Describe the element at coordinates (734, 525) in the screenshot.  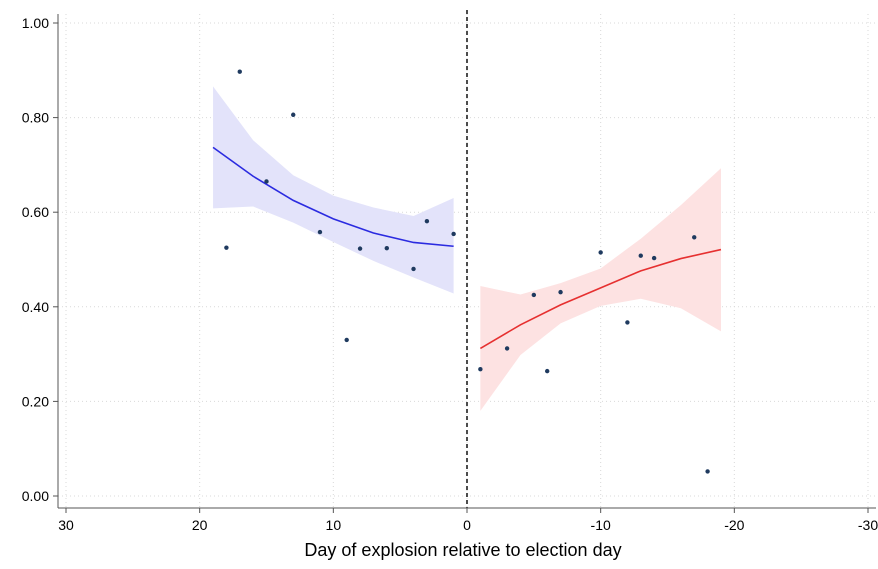
I see `x-tick-label: -20` at that location.